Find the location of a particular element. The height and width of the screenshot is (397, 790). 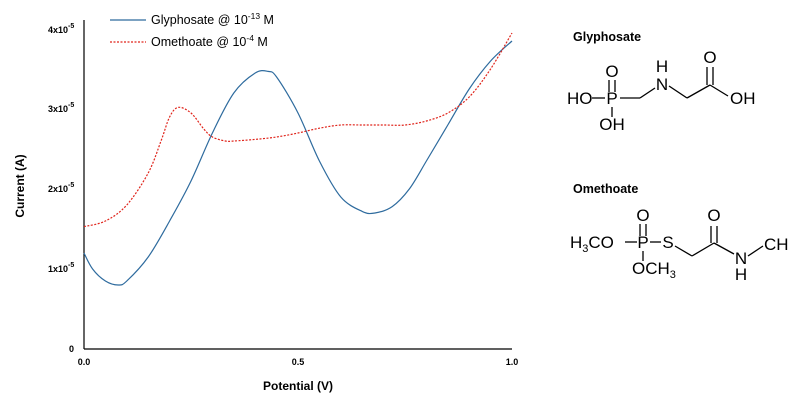

legend-label-omethoate: Omethoate @ 10-4 M is located at coordinates (209, 41).